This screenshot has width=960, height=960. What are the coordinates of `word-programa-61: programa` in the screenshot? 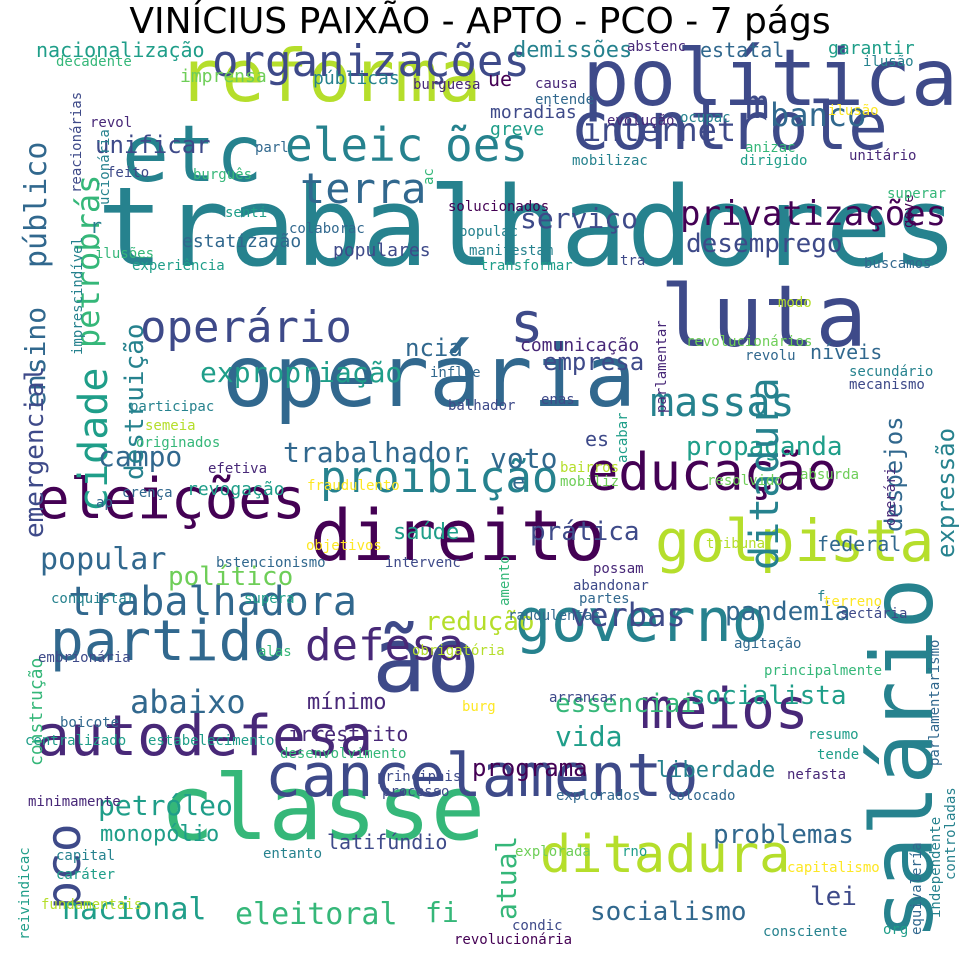 It's located at (530, 768).